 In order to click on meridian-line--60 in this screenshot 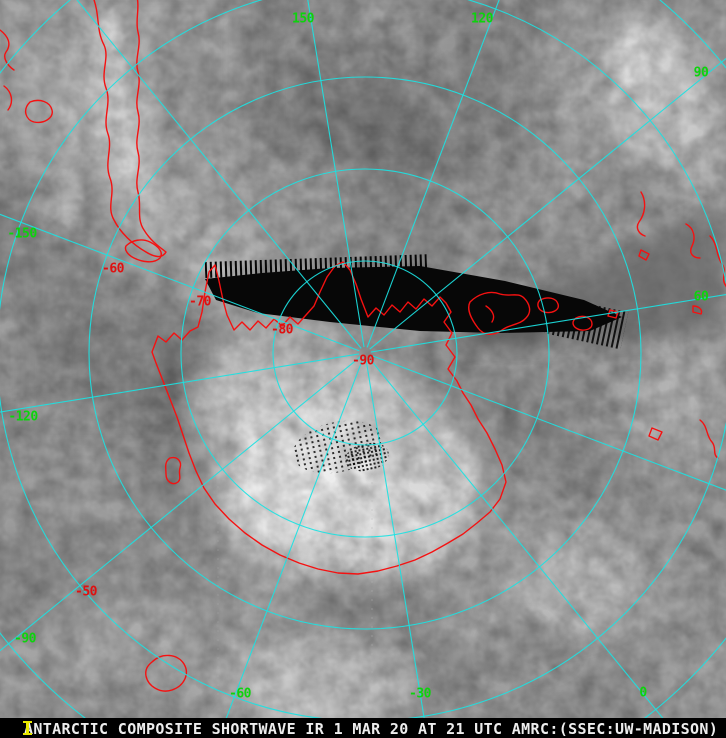, I will do `click(294, 538)`.